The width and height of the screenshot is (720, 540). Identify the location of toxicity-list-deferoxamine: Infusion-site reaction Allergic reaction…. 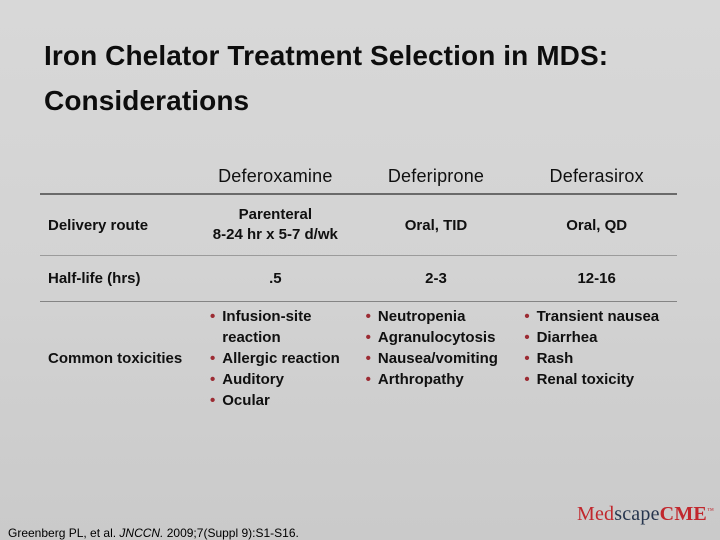
(281, 358).